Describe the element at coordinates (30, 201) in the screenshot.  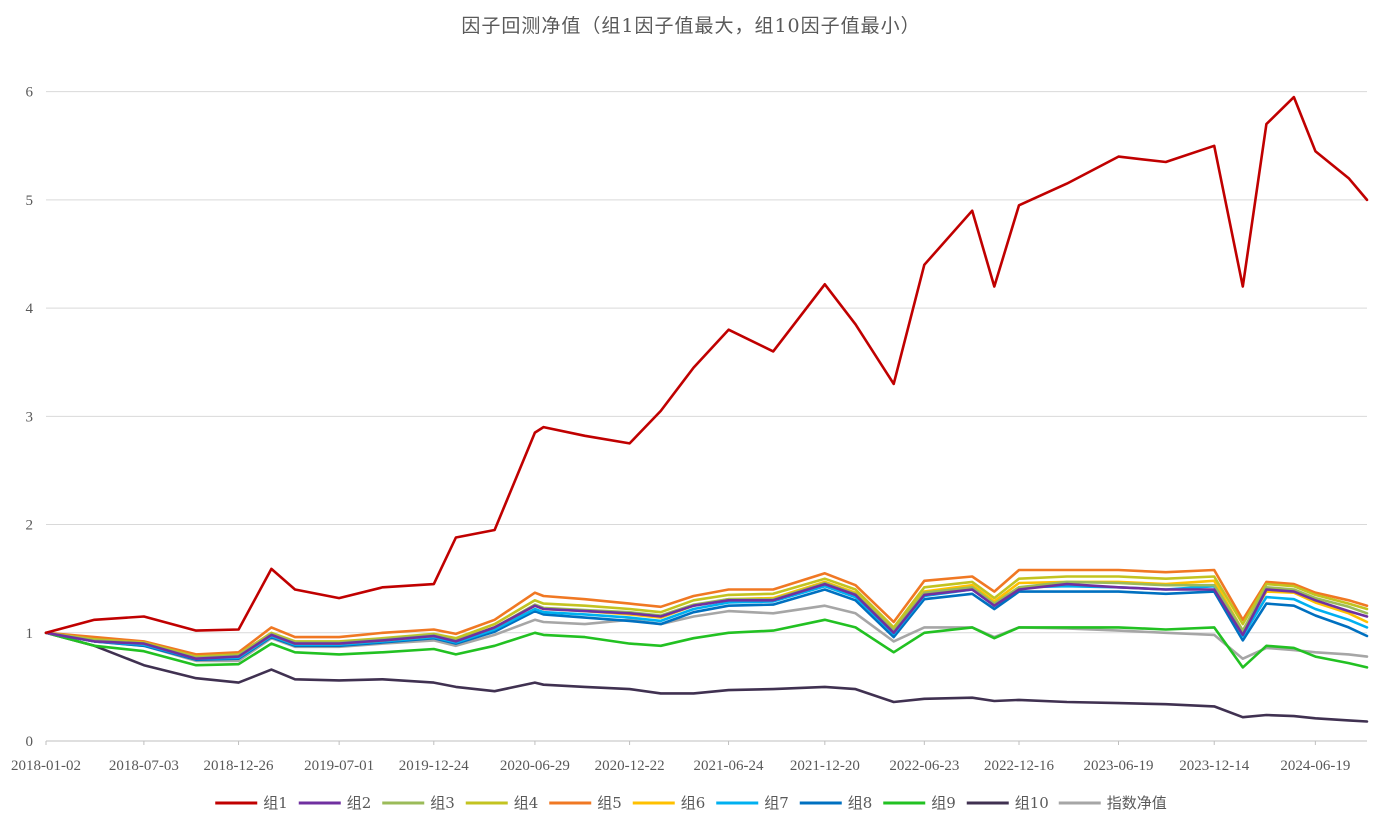
I see `y-tick-label: 5` at that location.